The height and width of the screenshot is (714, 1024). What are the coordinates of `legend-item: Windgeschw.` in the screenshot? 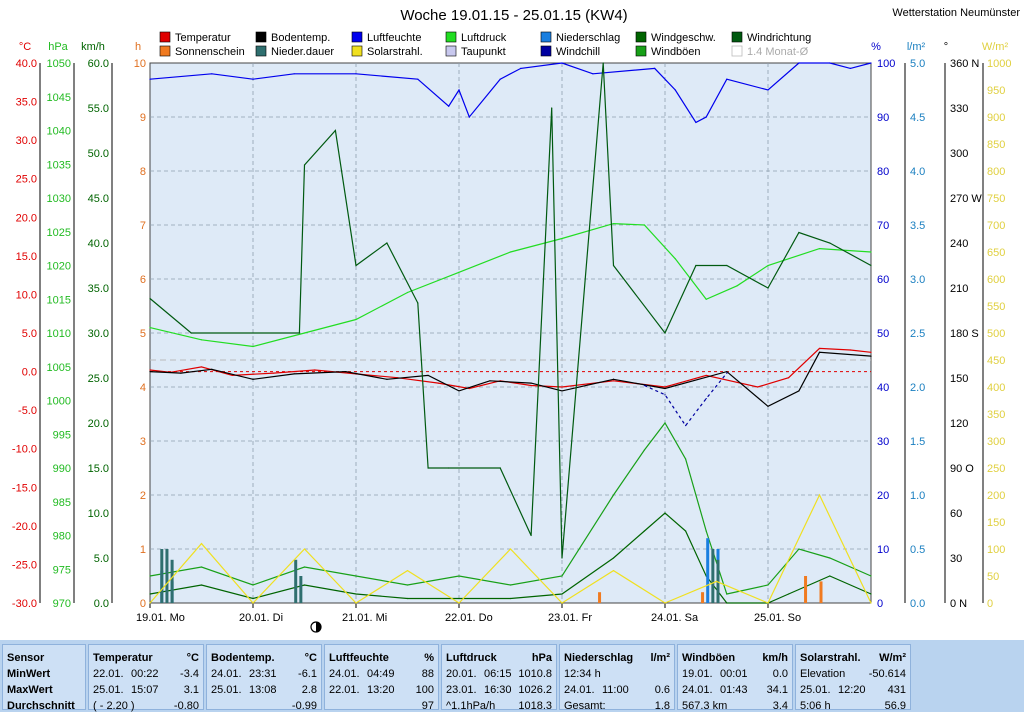 It's located at (675, 37).